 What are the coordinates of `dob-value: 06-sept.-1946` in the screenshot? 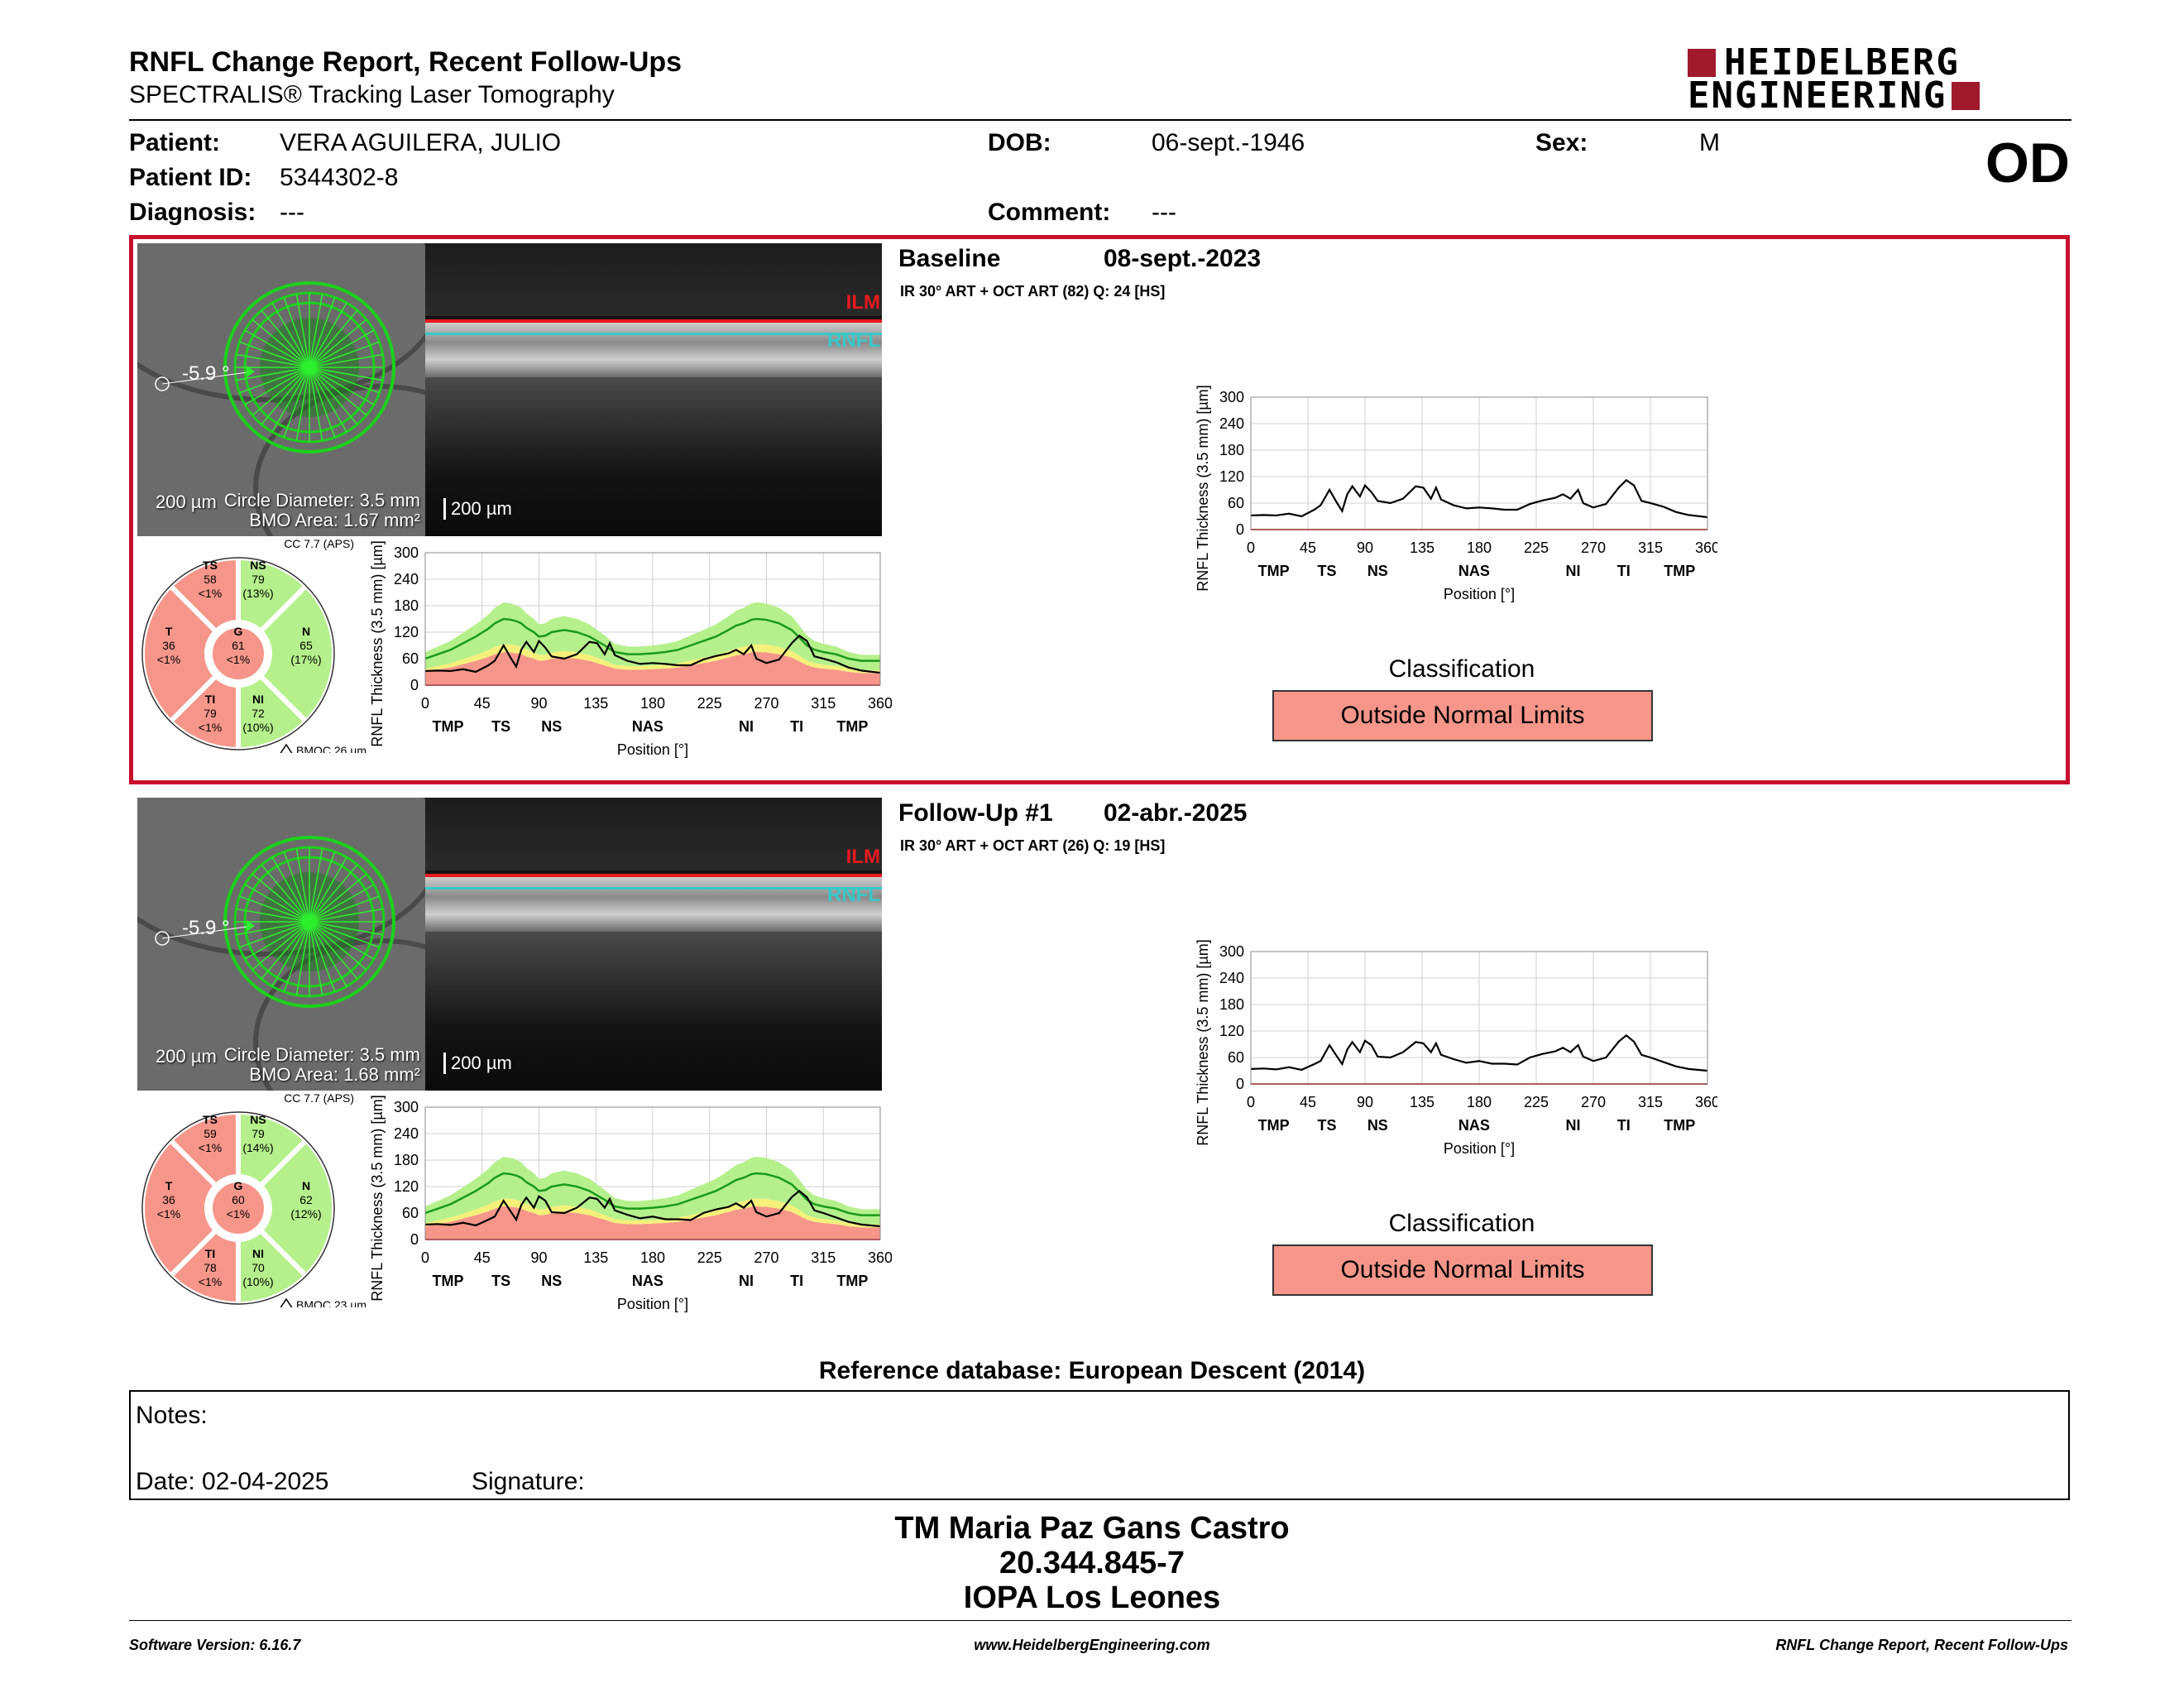 It's located at (1228, 142).